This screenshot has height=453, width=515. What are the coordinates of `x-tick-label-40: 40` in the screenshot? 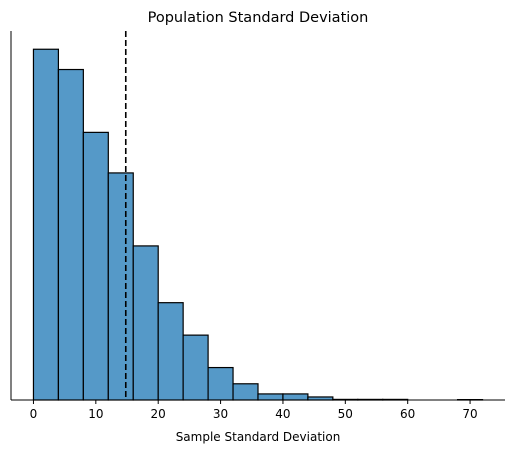 It's located at (282, 414).